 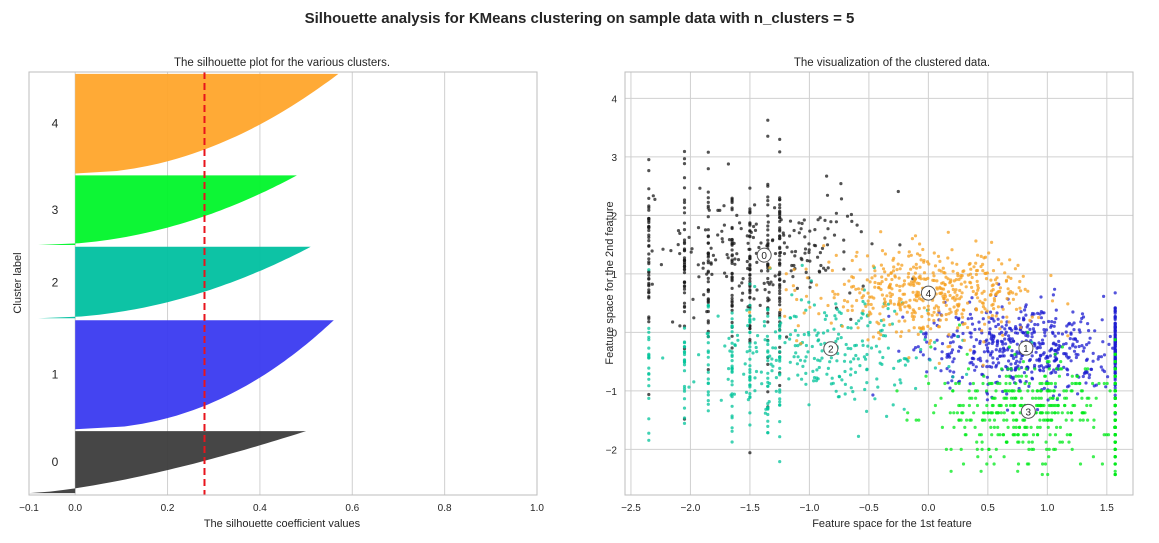 I want to click on scatter-x-tick-label: −1.5, so click(x=750, y=508).